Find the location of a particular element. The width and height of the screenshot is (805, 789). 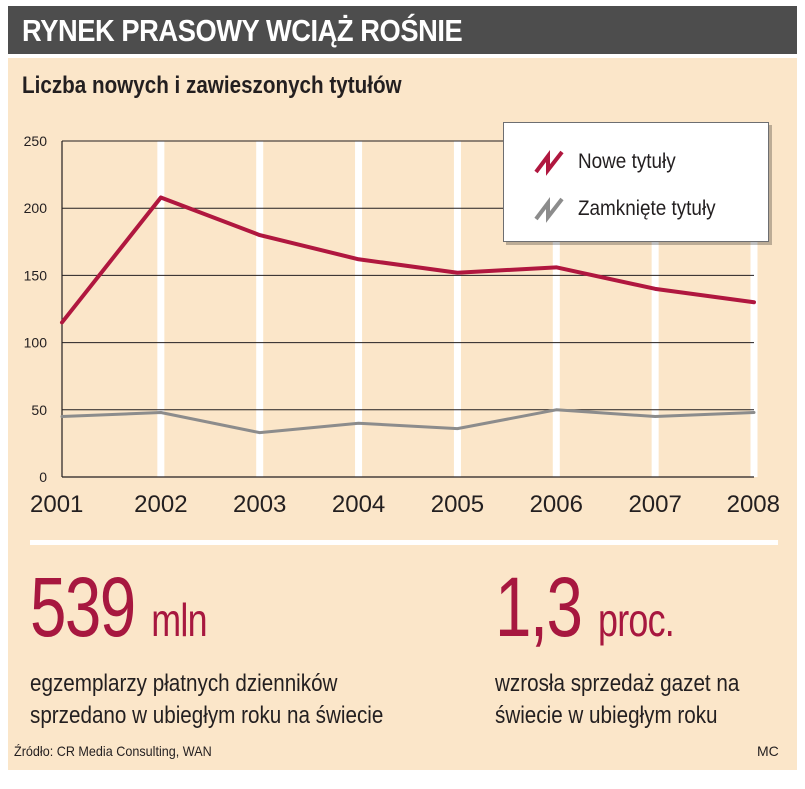

section-divider is located at coordinates (404, 542).